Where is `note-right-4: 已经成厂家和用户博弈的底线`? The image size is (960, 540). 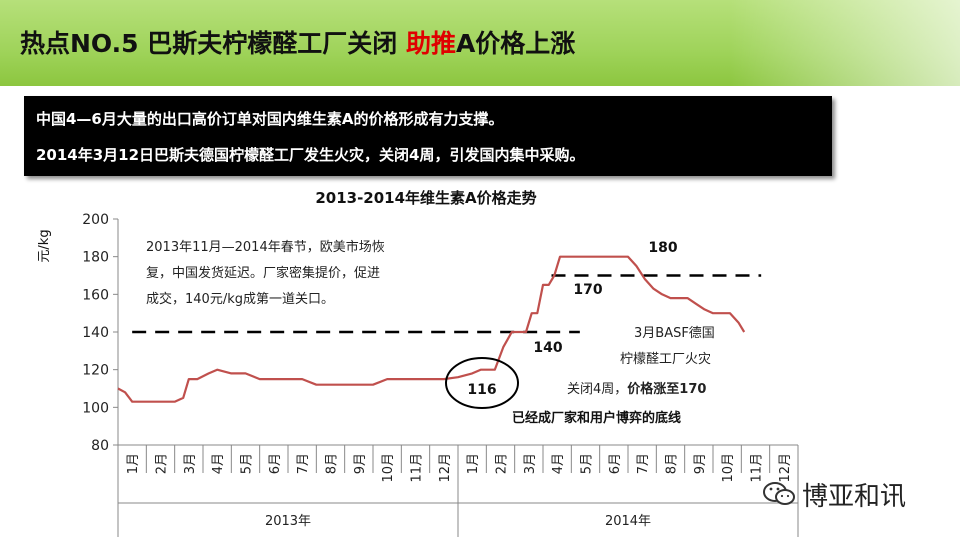
note-right-4: 已经成厂家和用户博弈的底线 is located at coordinates (596, 418).